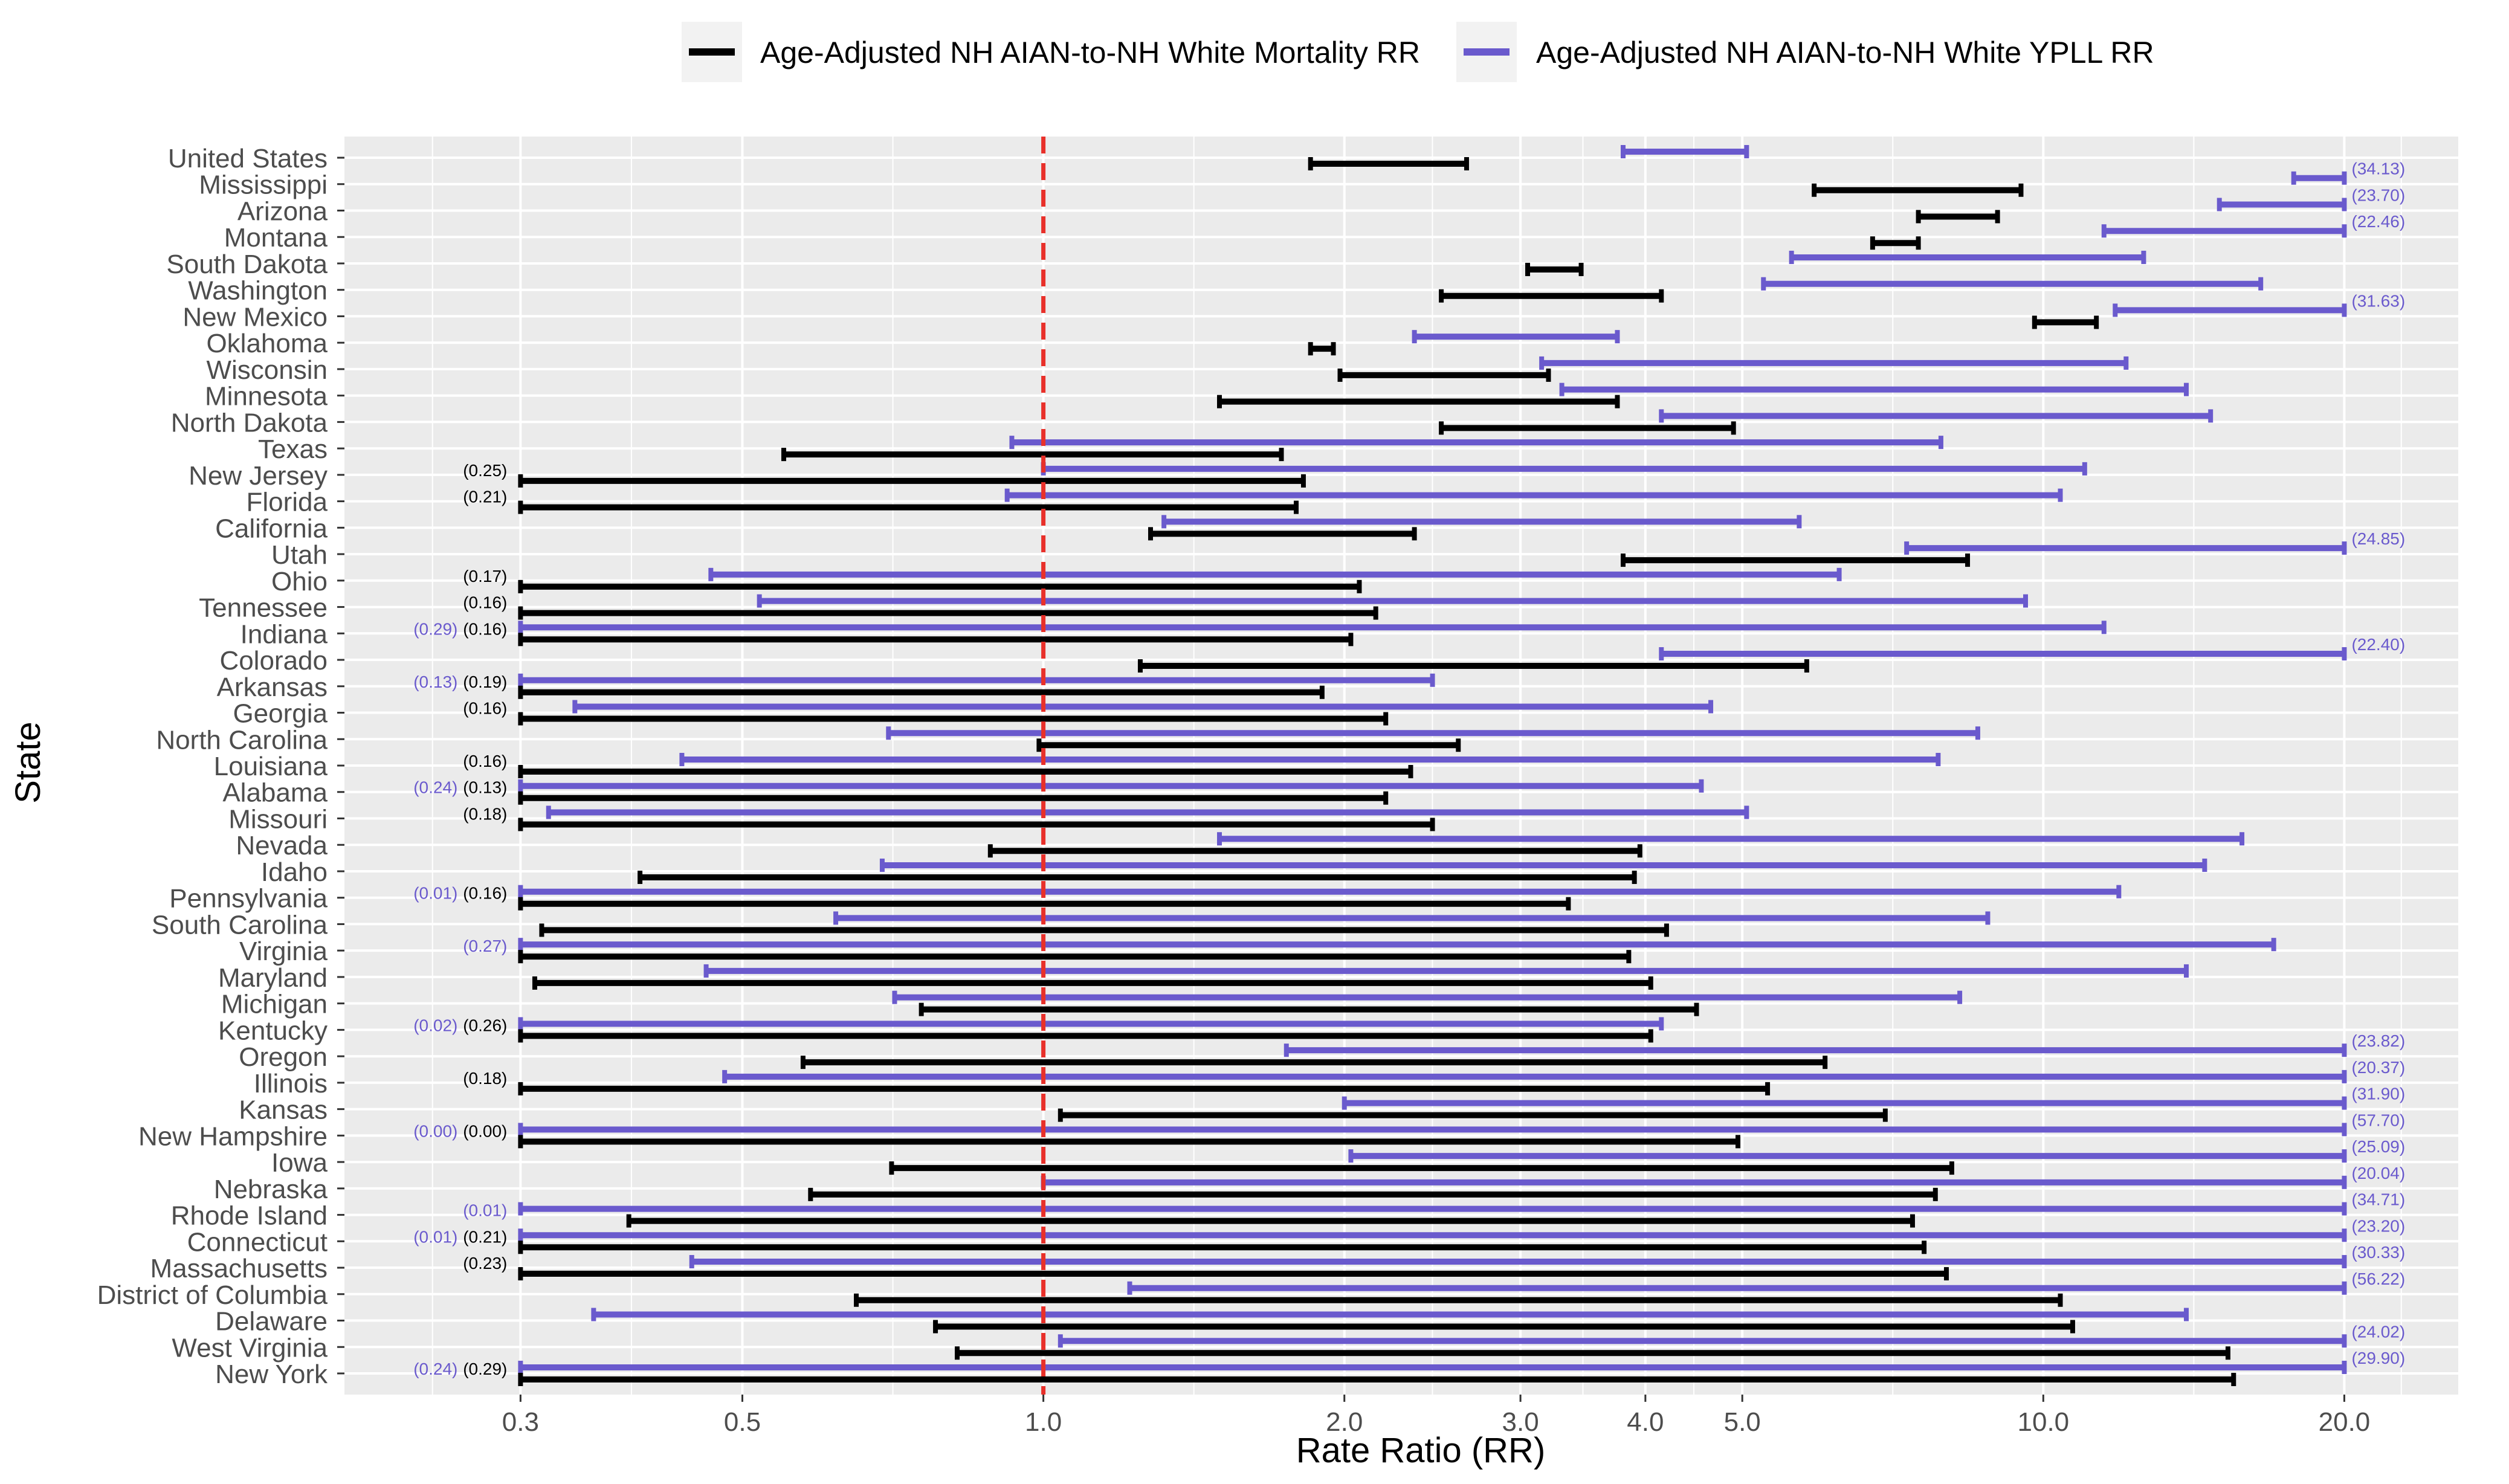 This screenshot has height=1484, width=2509. What do you see at coordinates (294, 872) in the screenshot?
I see `state-label-idaho: Idaho` at bounding box center [294, 872].